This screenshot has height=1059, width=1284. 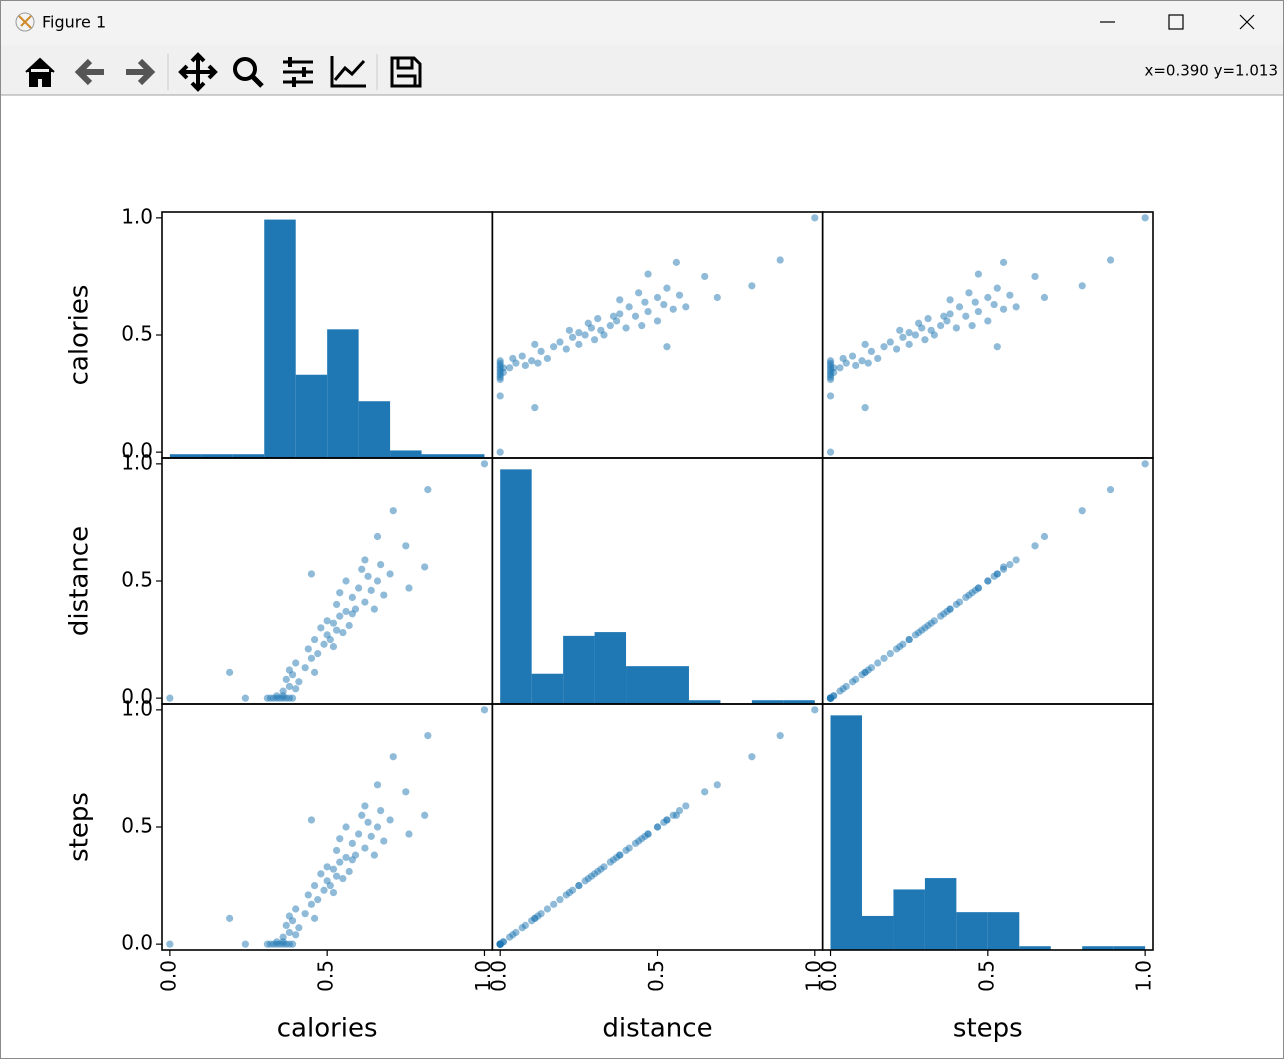 I want to click on forward-button, so click(x=141, y=72).